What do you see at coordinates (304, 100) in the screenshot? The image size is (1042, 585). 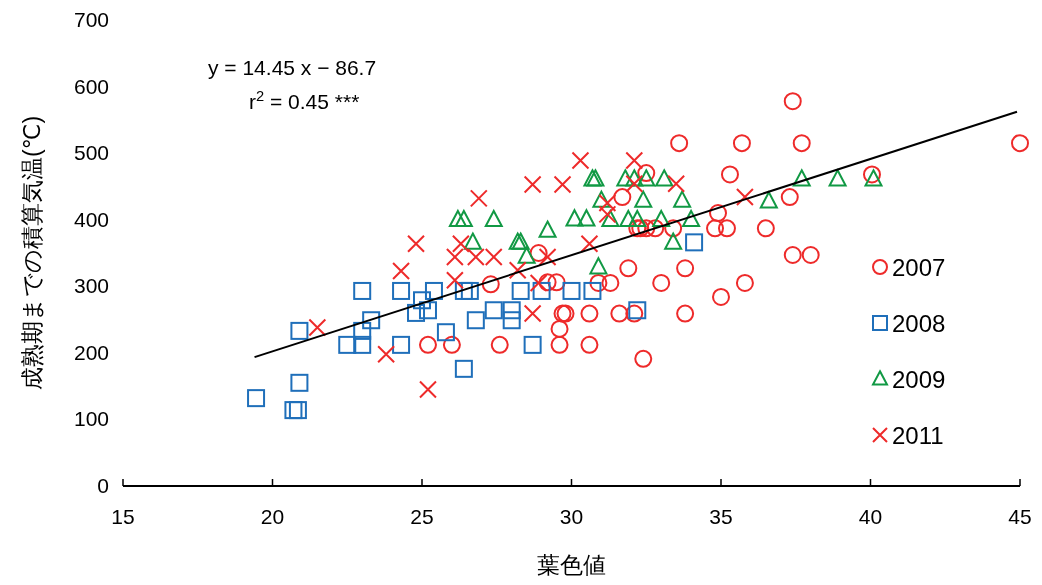 I see `annotation: r$^{2}$ = 0.45 ***` at bounding box center [304, 100].